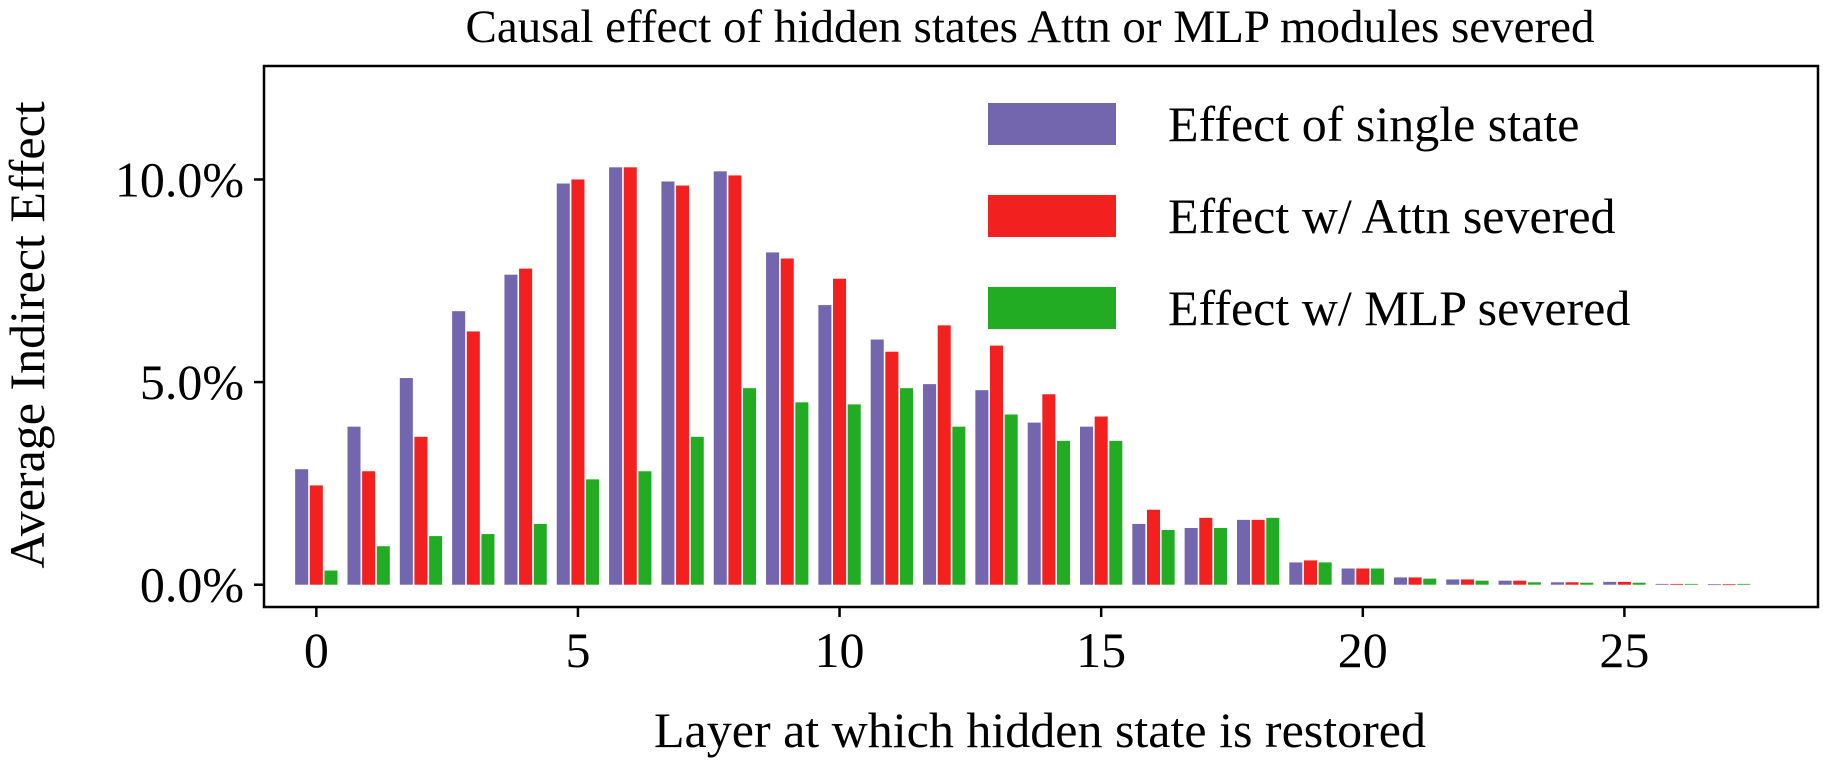 The image size is (1823, 761). Describe the element at coordinates (179, 179) in the screenshot. I see `y-tick-label: 10.0%` at that location.